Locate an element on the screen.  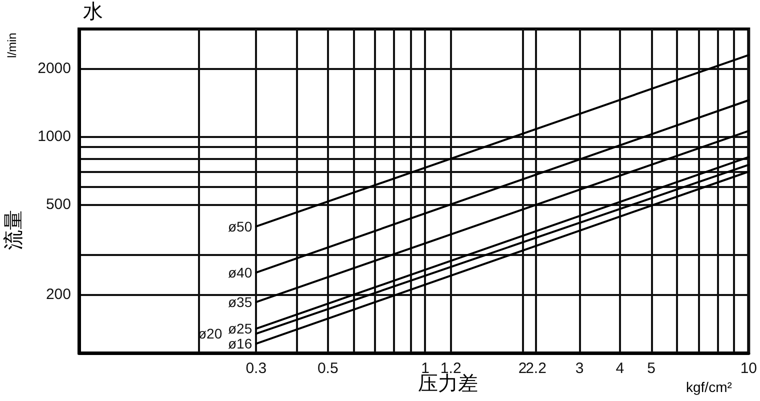
text: l/min is located at coordinates (12, 45).